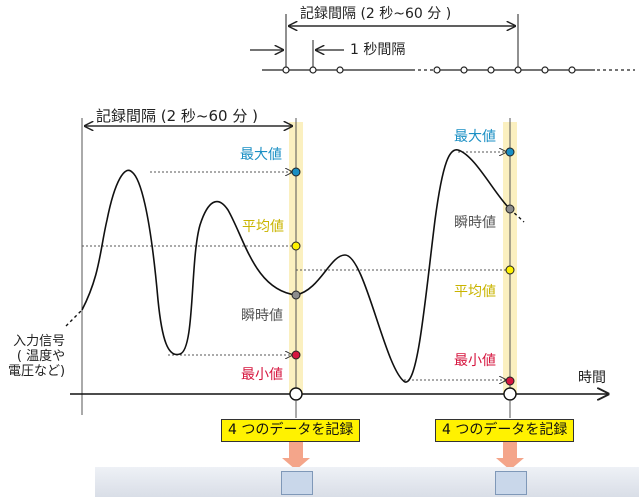 The width and height of the screenshot is (639, 497). What do you see at coordinates (378, 50) in the screenshot?
I see `one-second-interval-label: 1 秒間隔` at bounding box center [378, 50].